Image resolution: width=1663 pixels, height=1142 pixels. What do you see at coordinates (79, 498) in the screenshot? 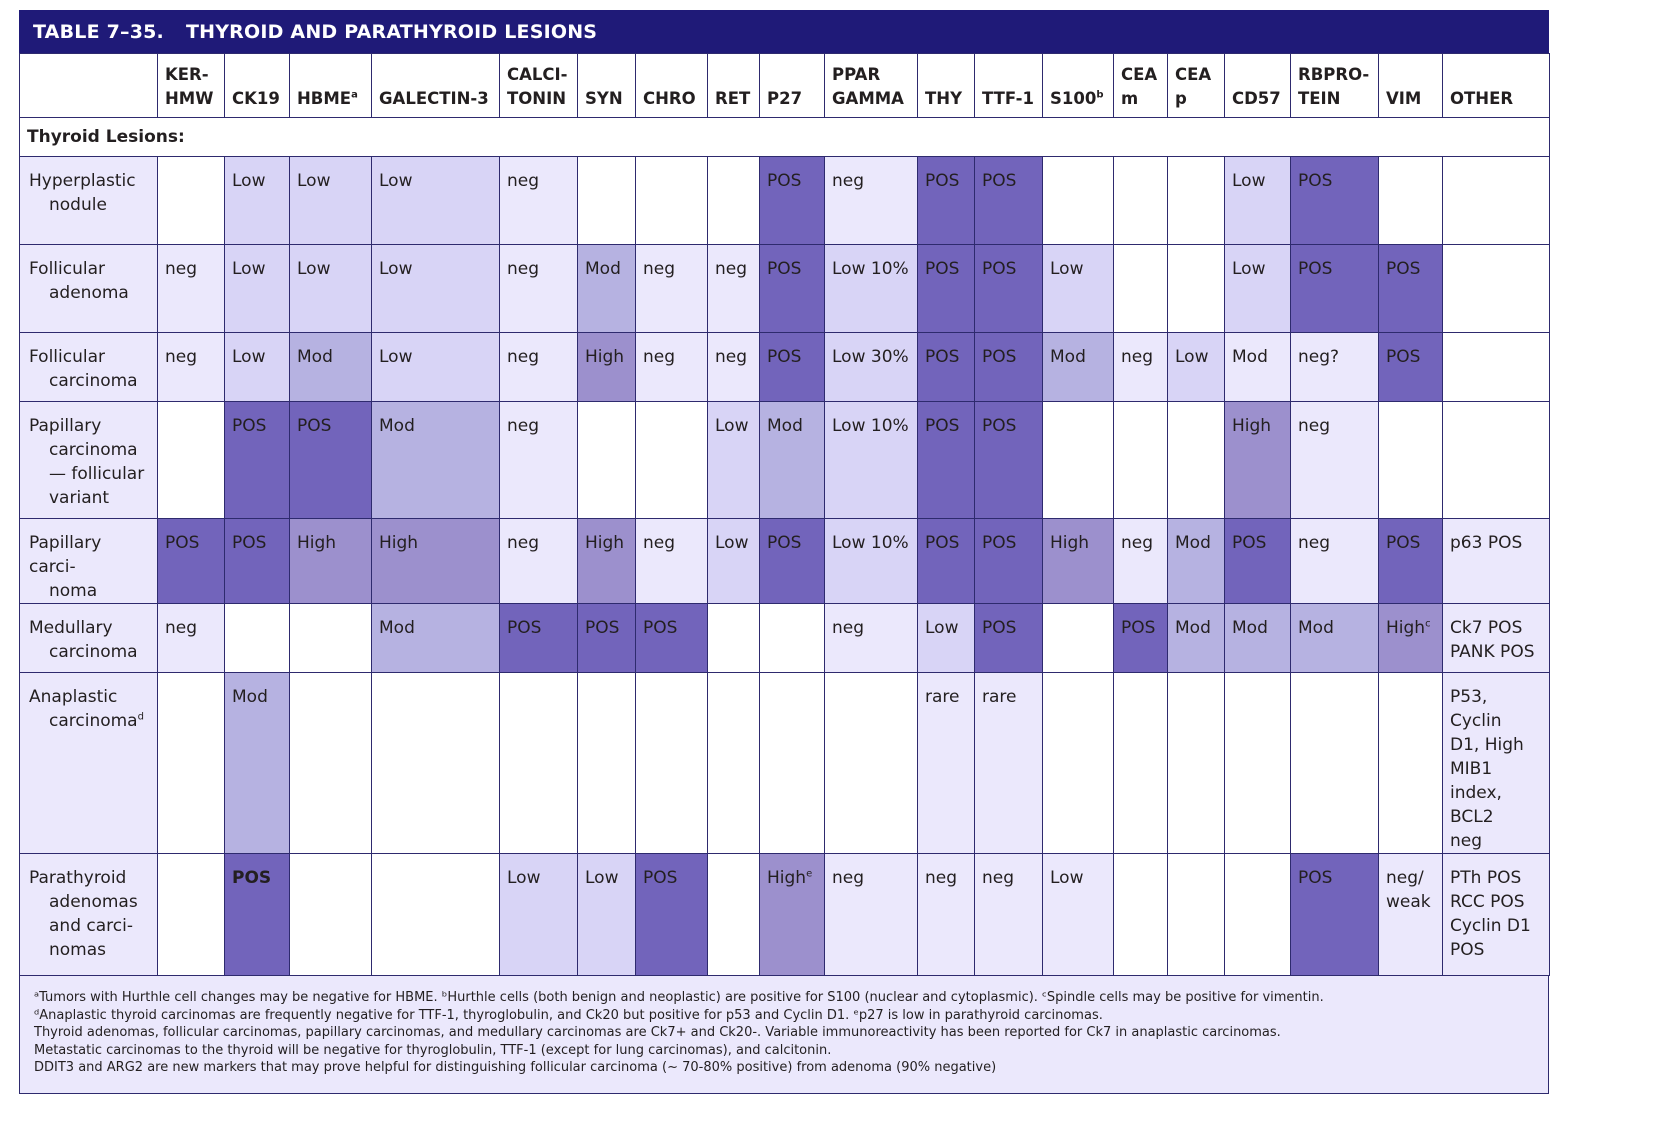
I see `row-label-line: variant` at bounding box center [79, 498].